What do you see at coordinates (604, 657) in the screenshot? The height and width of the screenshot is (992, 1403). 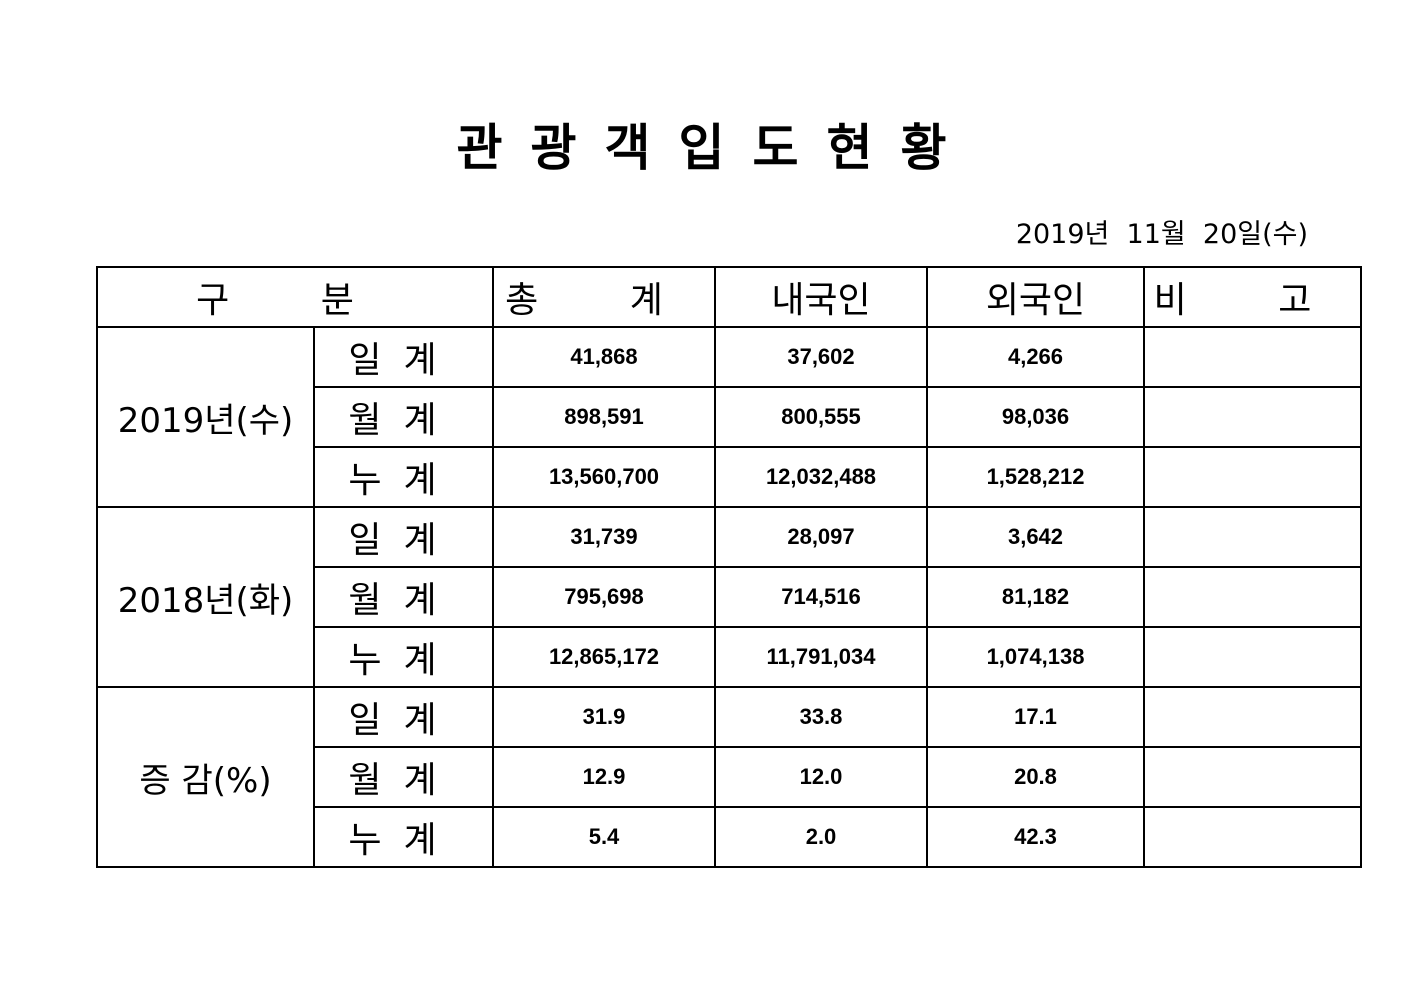 I see `cell-total: 12,865,172` at bounding box center [604, 657].